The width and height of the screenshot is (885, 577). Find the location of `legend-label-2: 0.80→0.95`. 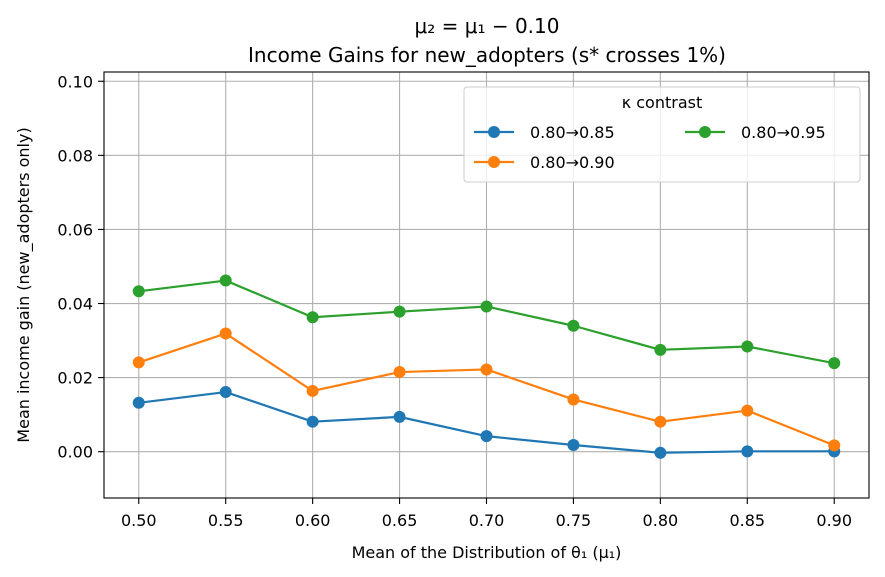

legend-label-2: 0.80→0.95 is located at coordinates (783, 132).